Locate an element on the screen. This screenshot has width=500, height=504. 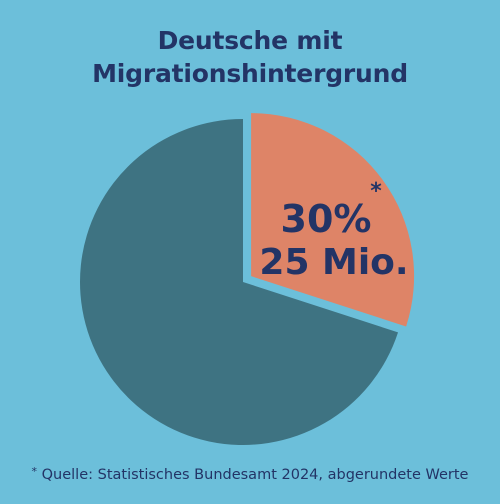
footnote-marker: * is located at coordinates (34, 471).